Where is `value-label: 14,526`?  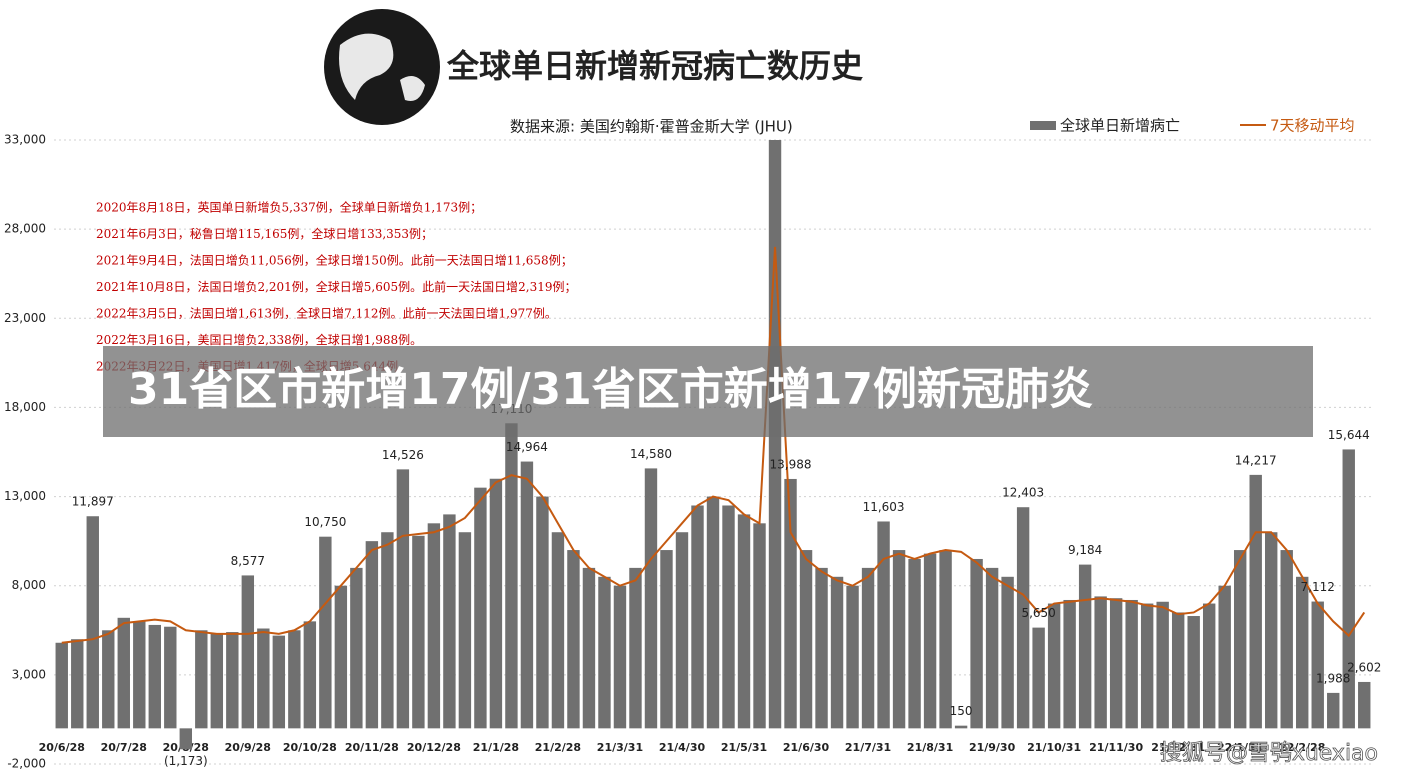
value-label: 14,526 is located at coordinates (403, 455).